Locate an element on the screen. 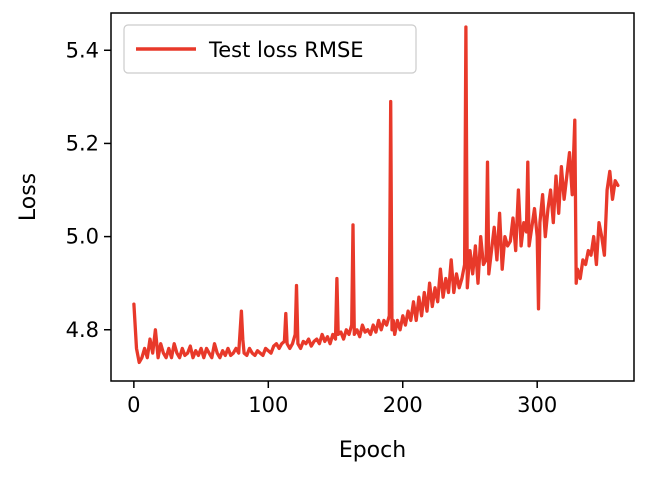 This screenshot has width=650, height=478. x-axis-ticks: 0 100 200 300 is located at coordinates (342, 399).